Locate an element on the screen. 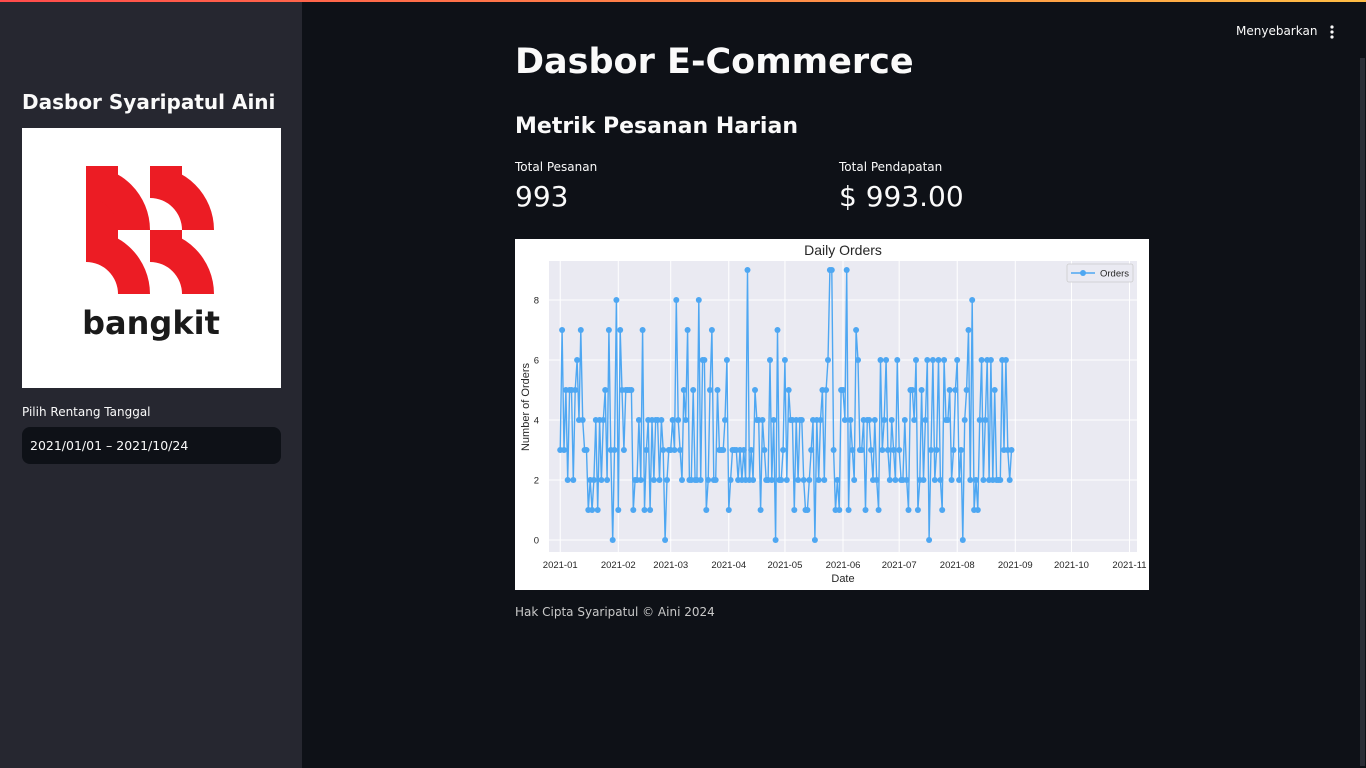 Image resolution: width=1366 pixels, height=768 pixels. section-title: Metrik Pesanan Harian is located at coordinates (656, 126).